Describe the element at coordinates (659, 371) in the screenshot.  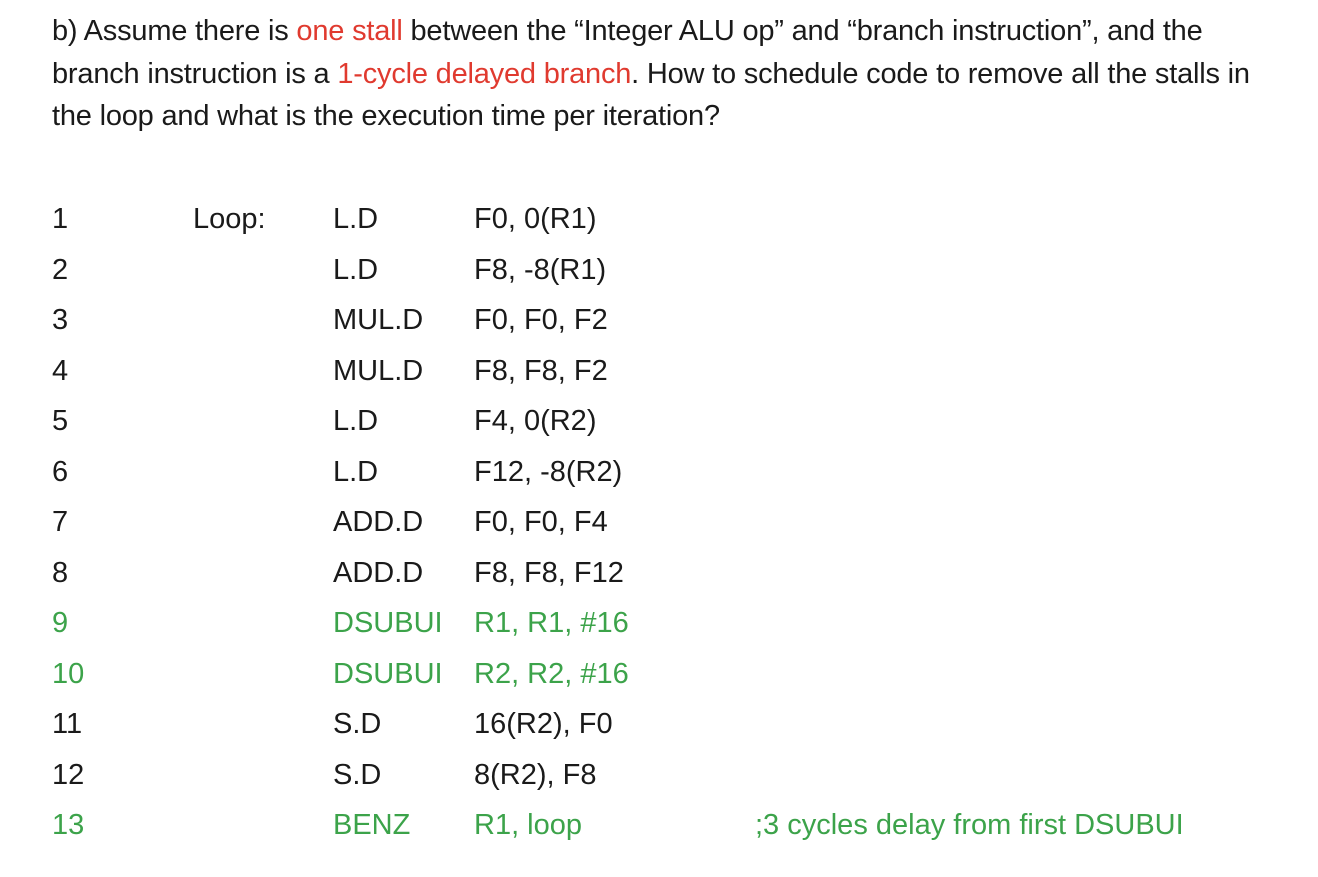
I see `code-line: 4 MUL.D F8, F8, F2` at that location.